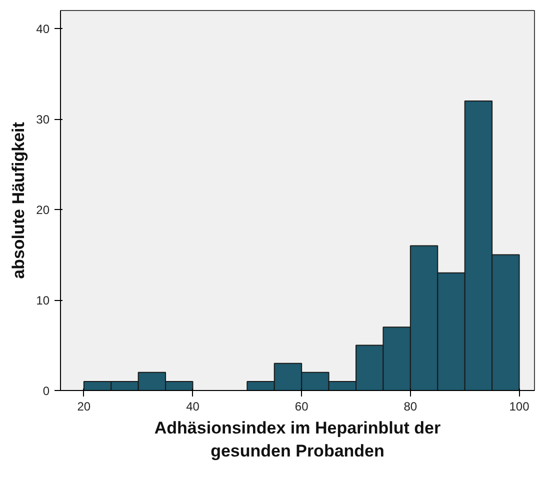  Describe the element at coordinates (411, 407) in the screenshot. I see `x-tick-label: 80` at that location.